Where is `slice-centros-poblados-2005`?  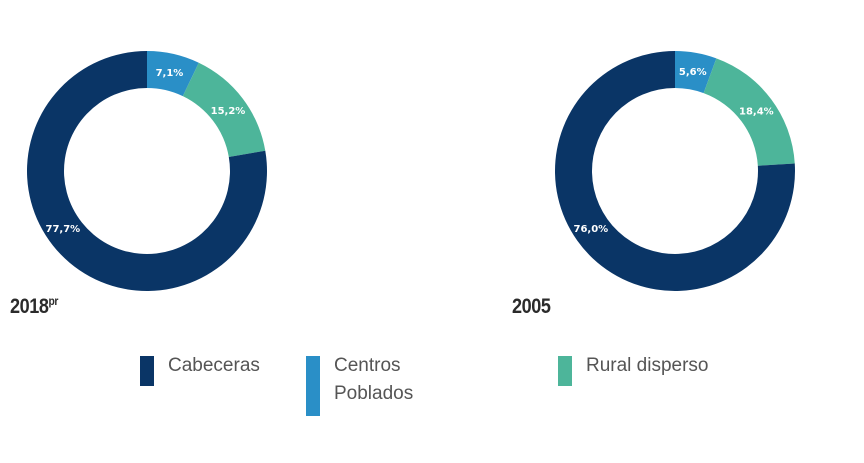
slice-centros-poblados-2005 is located at coordinates (696, 72).